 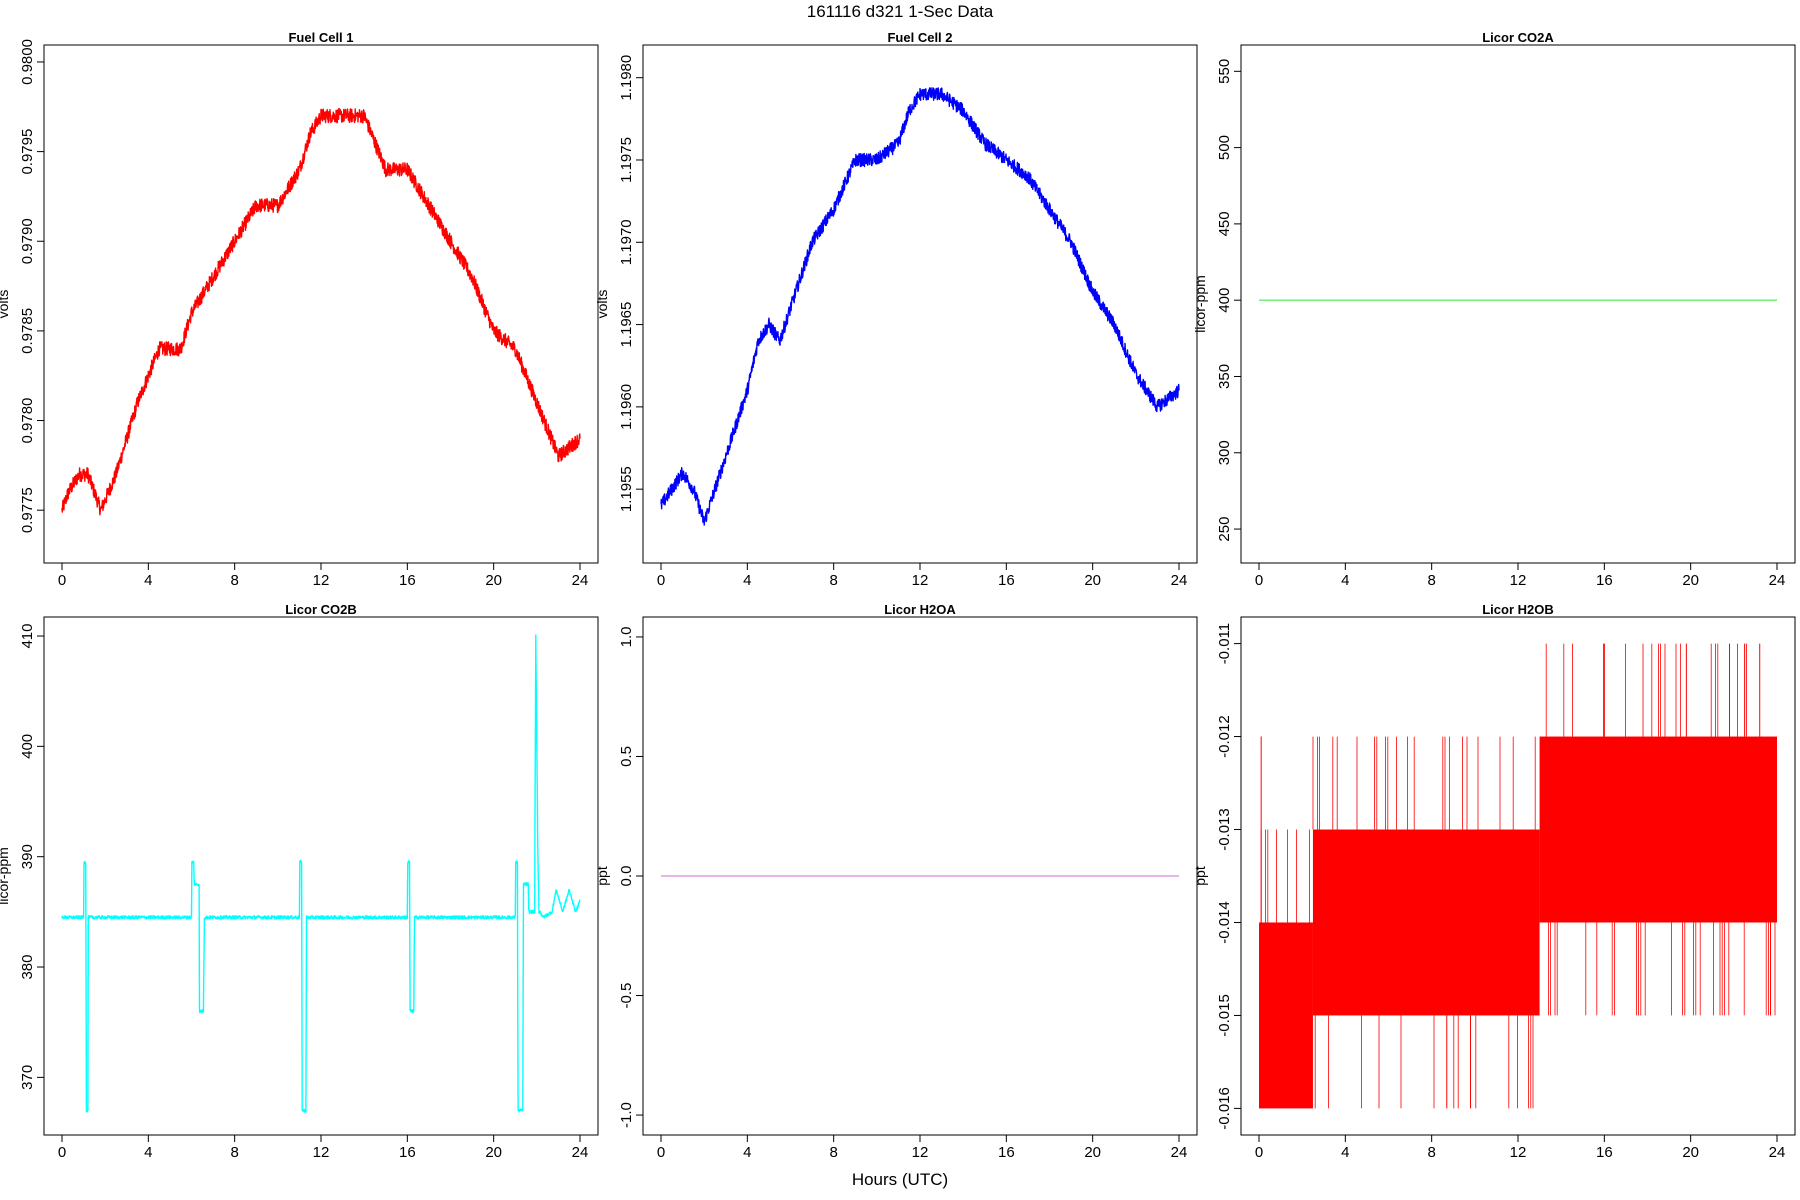 What do you see at coordinates (1224, 223) in the screenshot?
I see `y-tick-label: 450` at bounding box center [1224, 223].